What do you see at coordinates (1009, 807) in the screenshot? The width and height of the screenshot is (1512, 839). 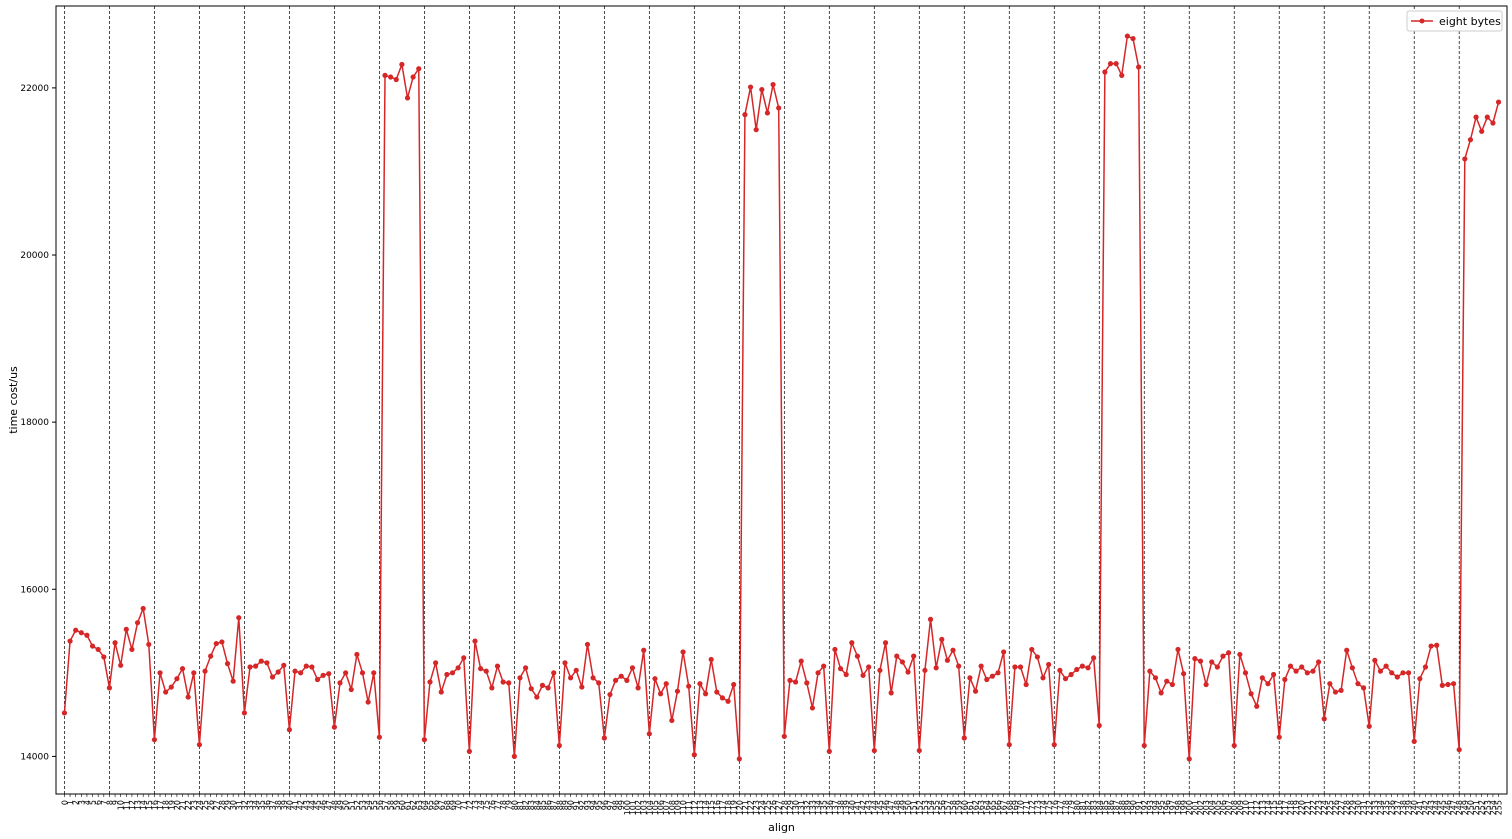 I see `x-tick-label-168: 168` at bounding box center [1009, 807].